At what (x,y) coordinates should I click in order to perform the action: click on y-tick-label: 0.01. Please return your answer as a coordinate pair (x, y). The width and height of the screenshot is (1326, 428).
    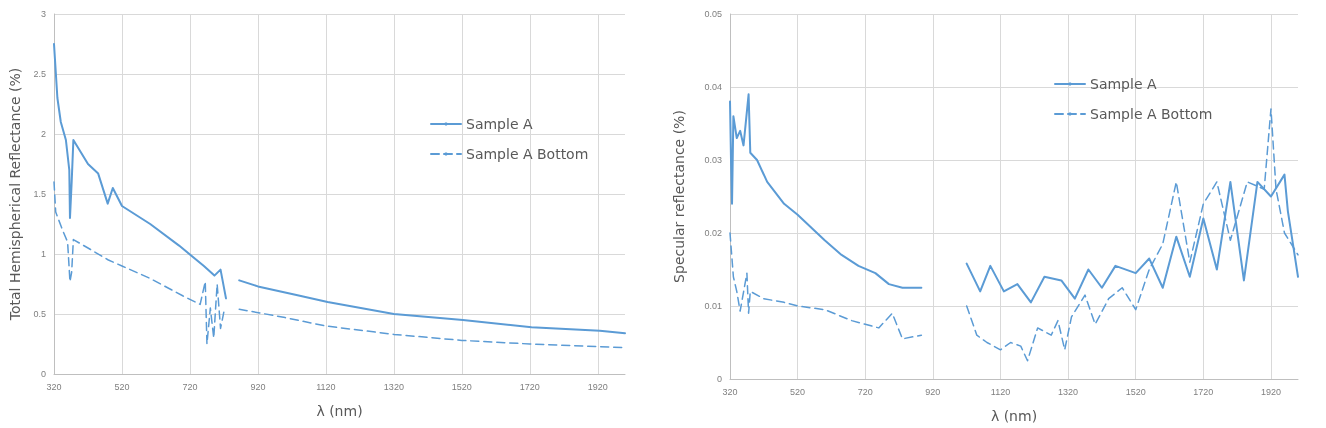
    Looking at the image, I should click on (713, 306).